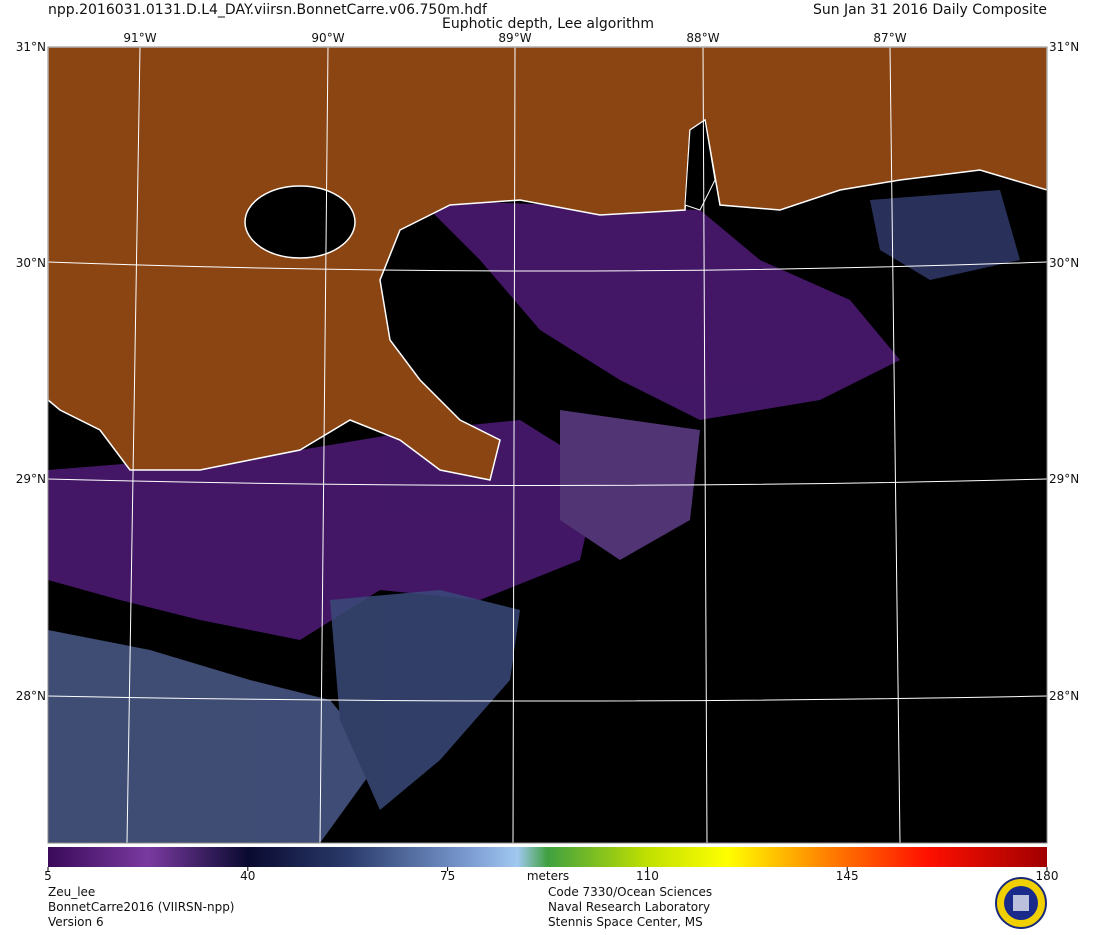 The image size is (1096, 935). Describe the element at coordinates (327, 38) in the screenshot. I see `lon-label: 90°W` at that location.